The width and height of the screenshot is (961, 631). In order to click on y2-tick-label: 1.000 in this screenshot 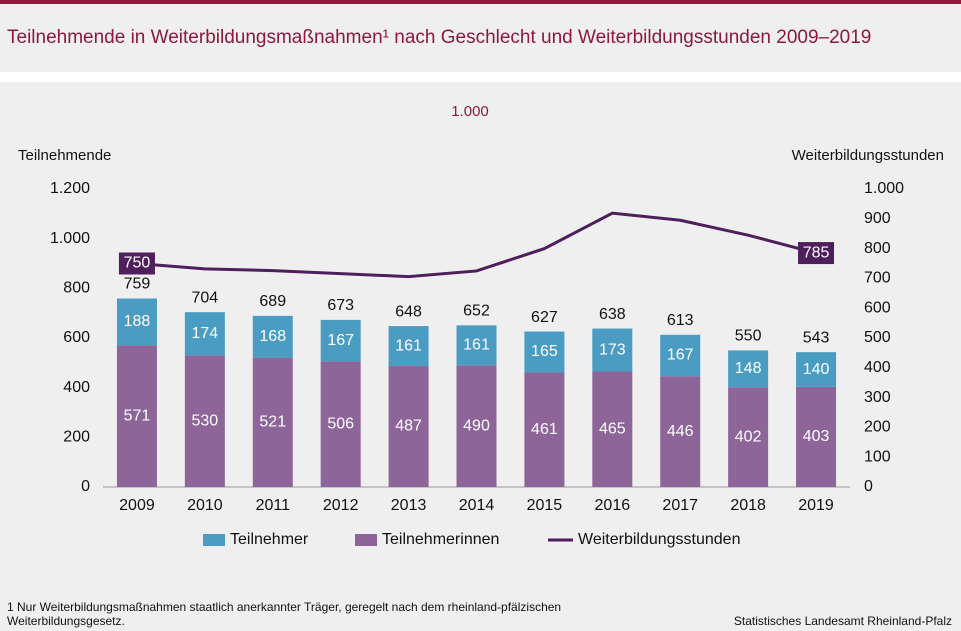, I will do `click(884, 188)`.